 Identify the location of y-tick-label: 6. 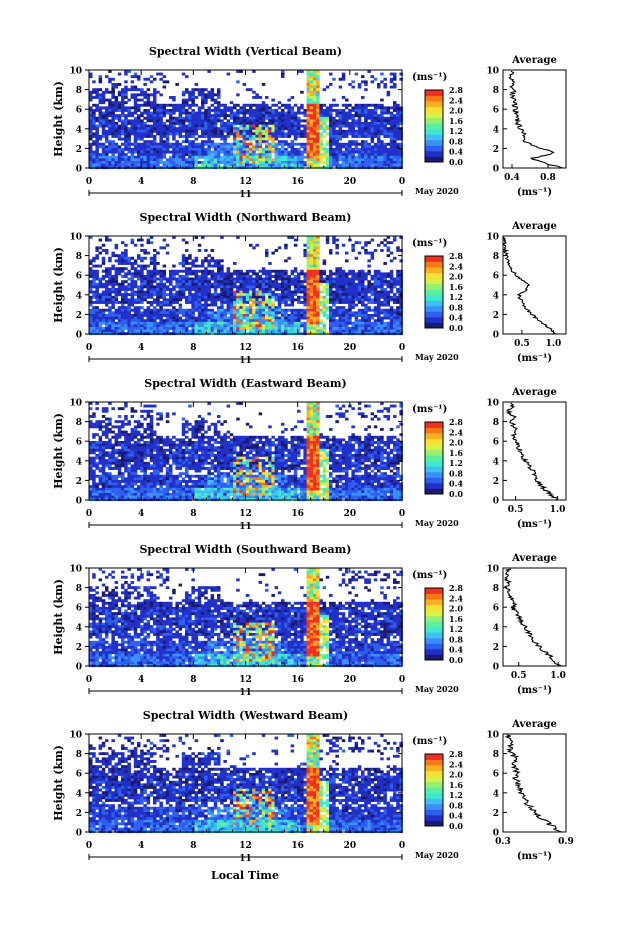
(79, 111).